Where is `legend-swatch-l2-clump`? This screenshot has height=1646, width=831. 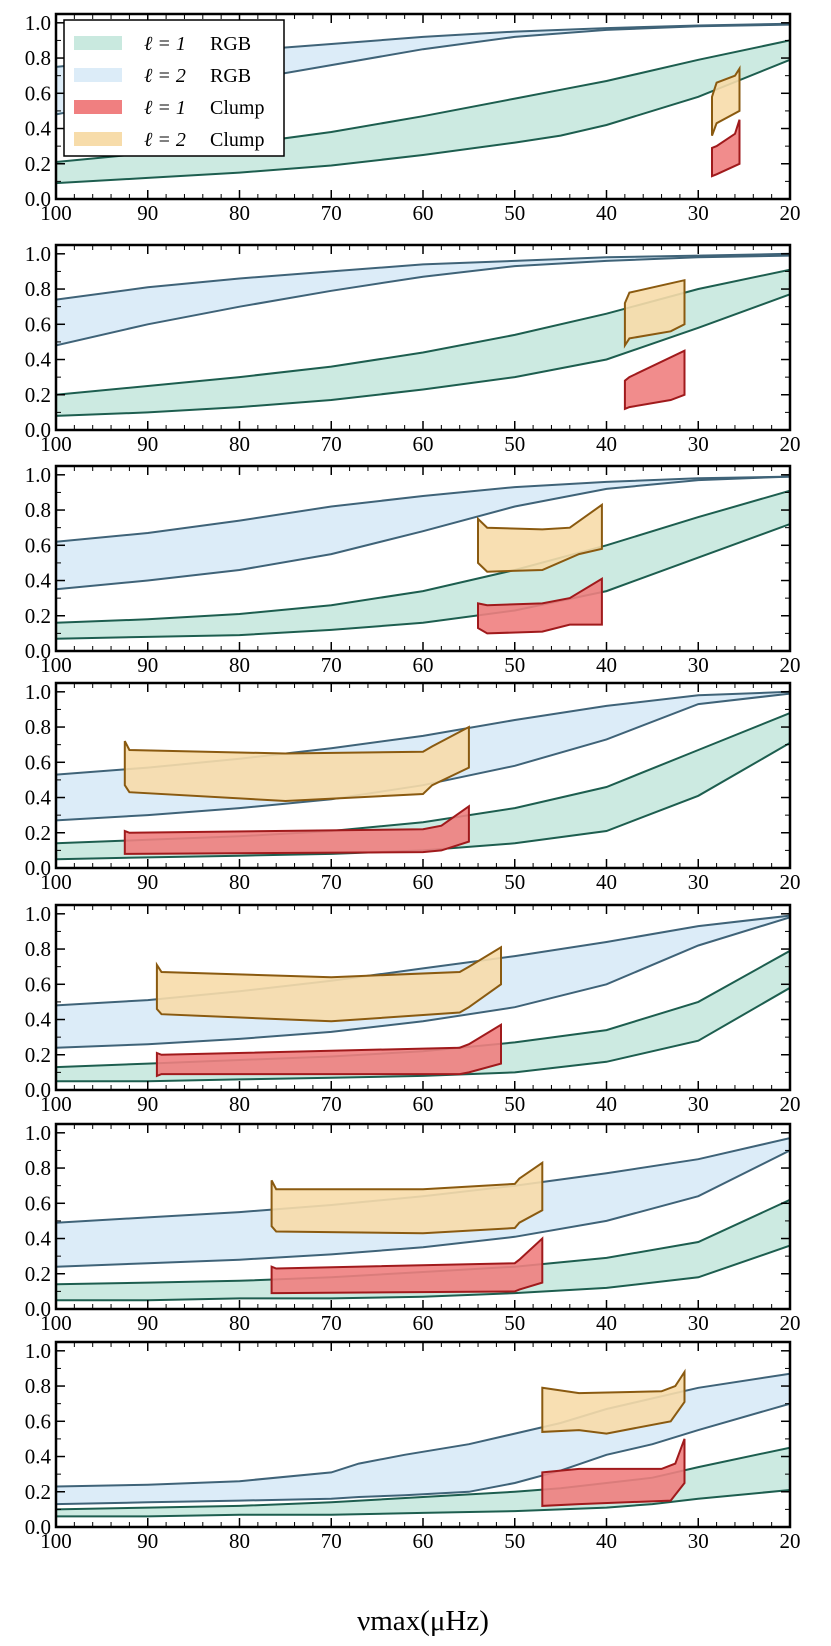
legend-swatch-l2-clump is located at coordinates (98, 139).